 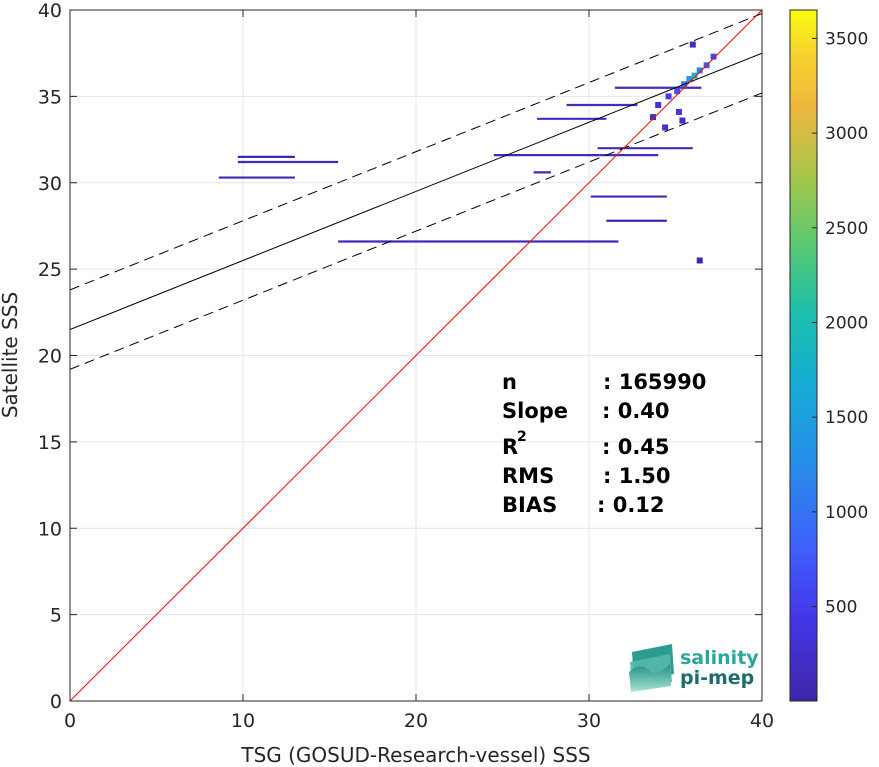 What do you see at coordinates (50, 357) in the screenshot?
I see `y-tick-label: 20` at bounding box center [50, 357].